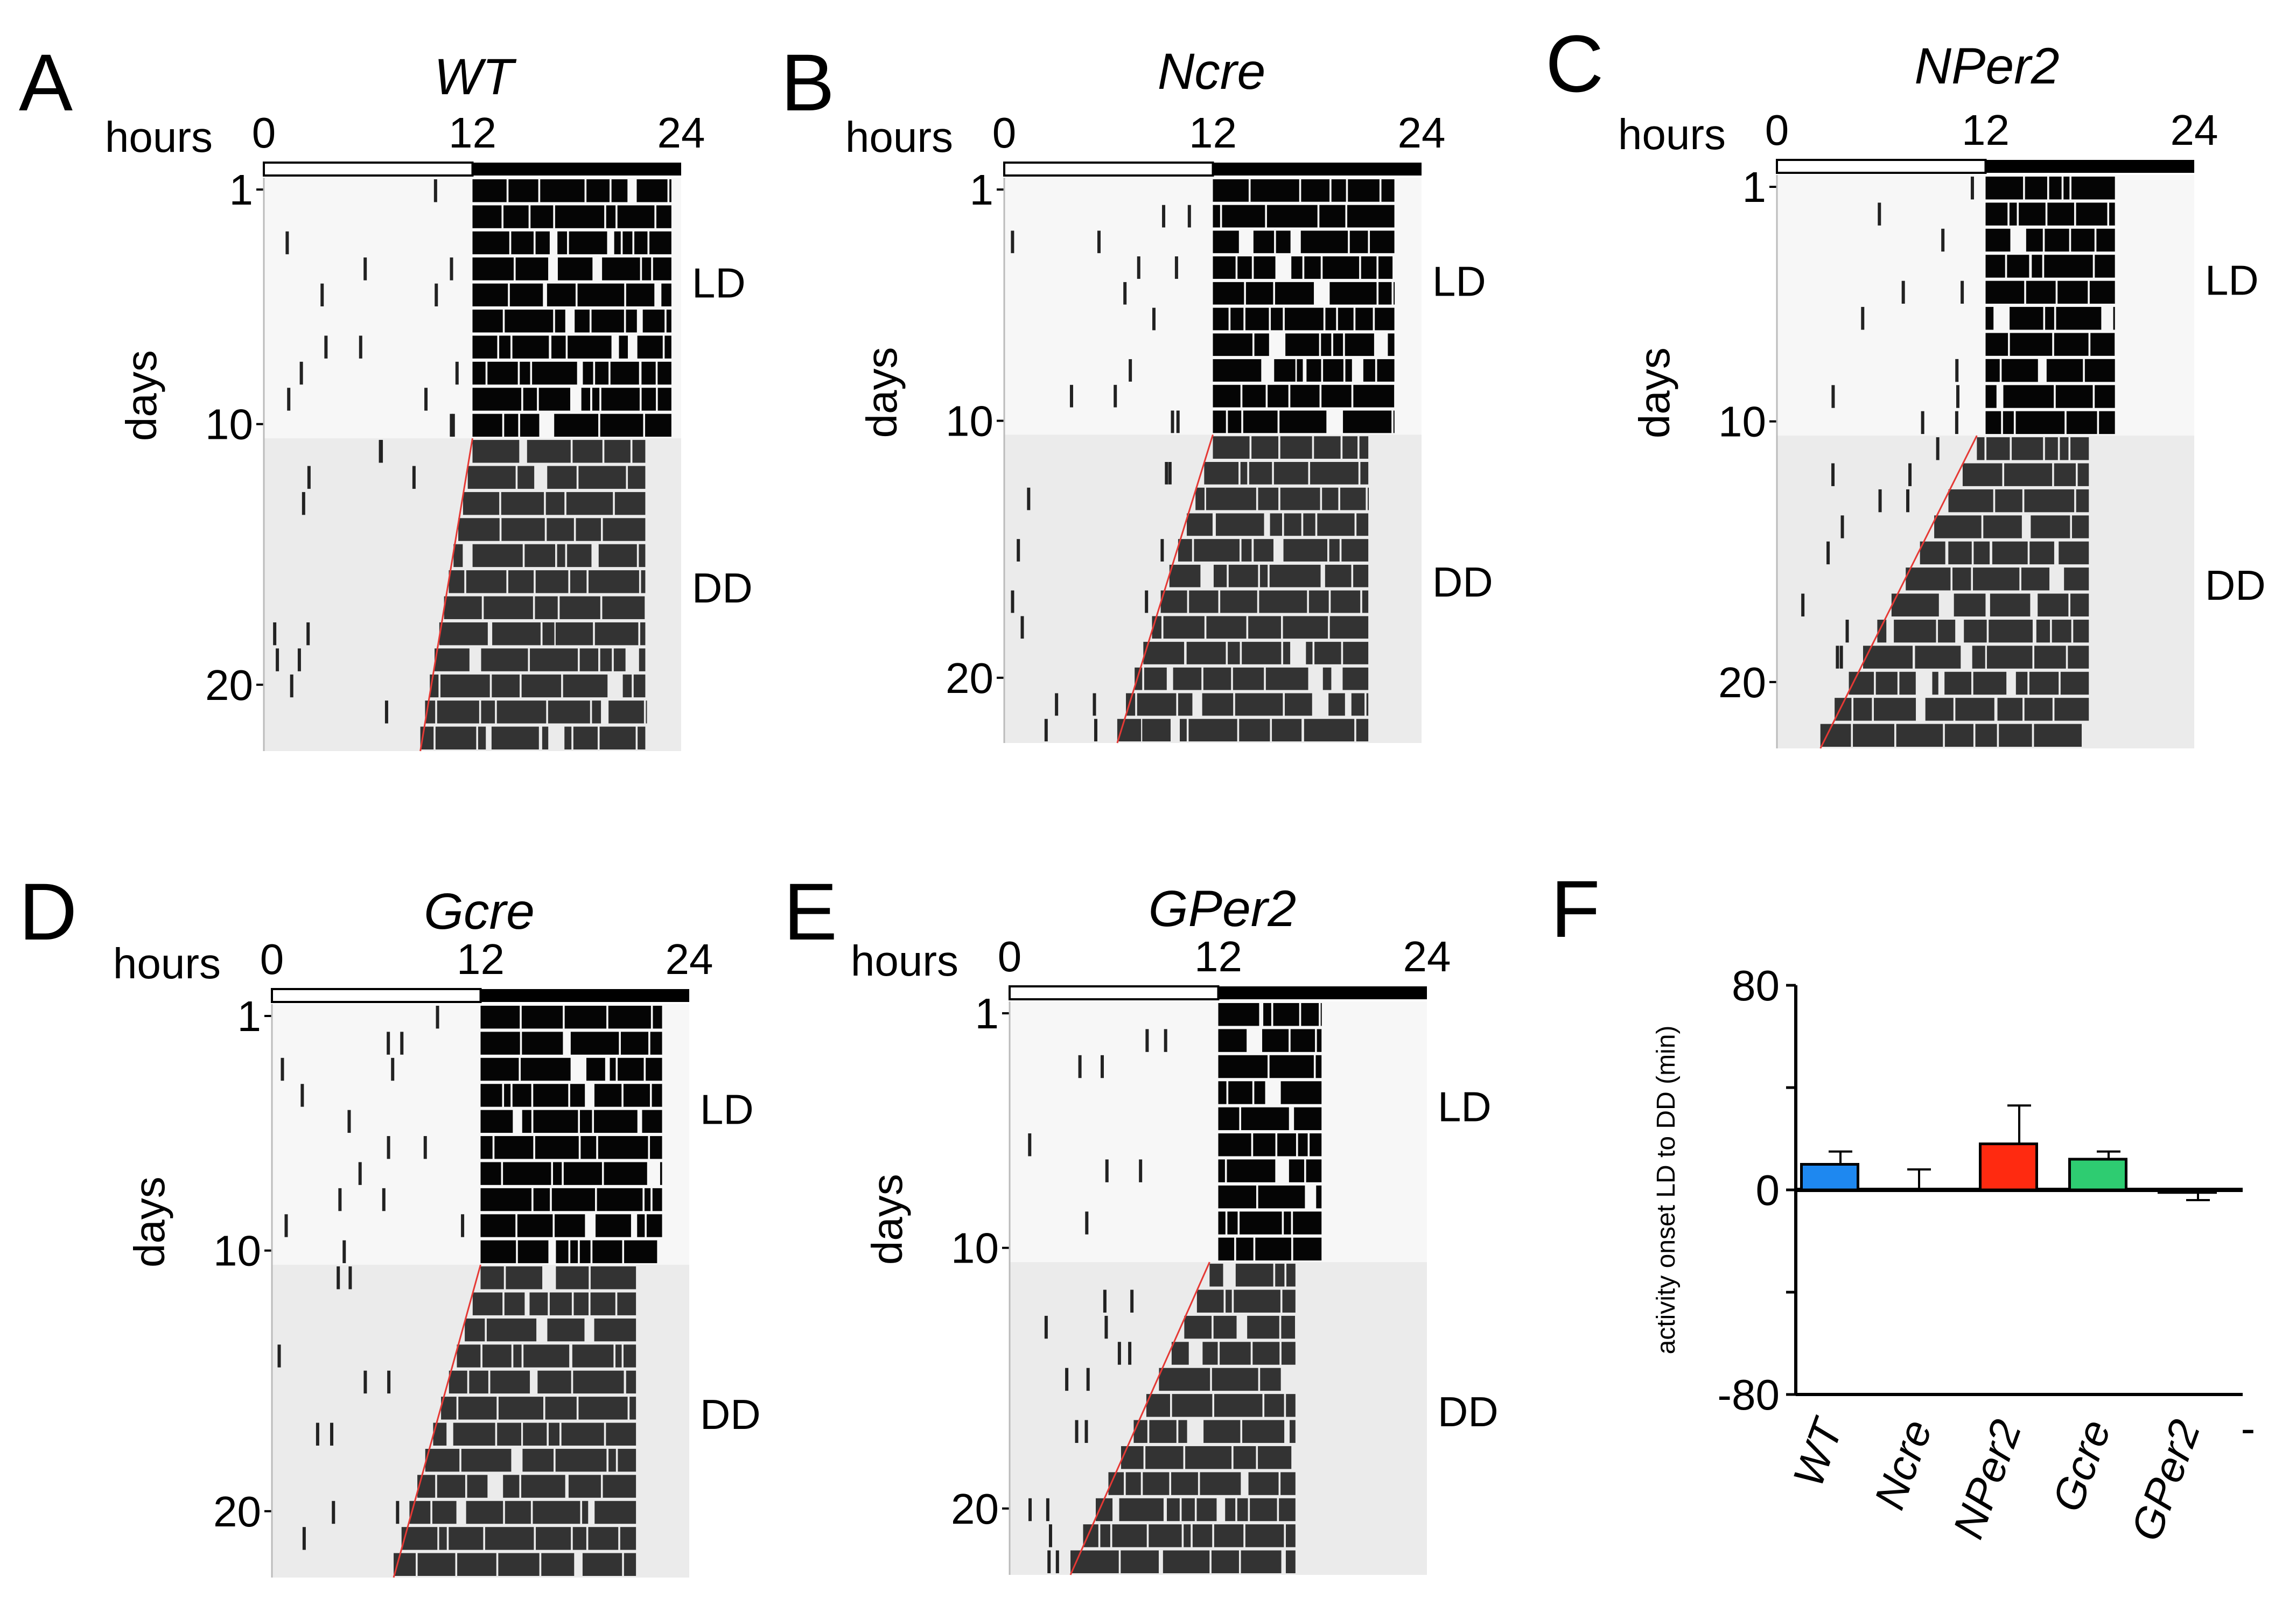 The image size is (2296, 1598). What do you see at coordinates (808, 82) in the screenshot?
I see `panel-letter: B` at bounding box center [808, 82].